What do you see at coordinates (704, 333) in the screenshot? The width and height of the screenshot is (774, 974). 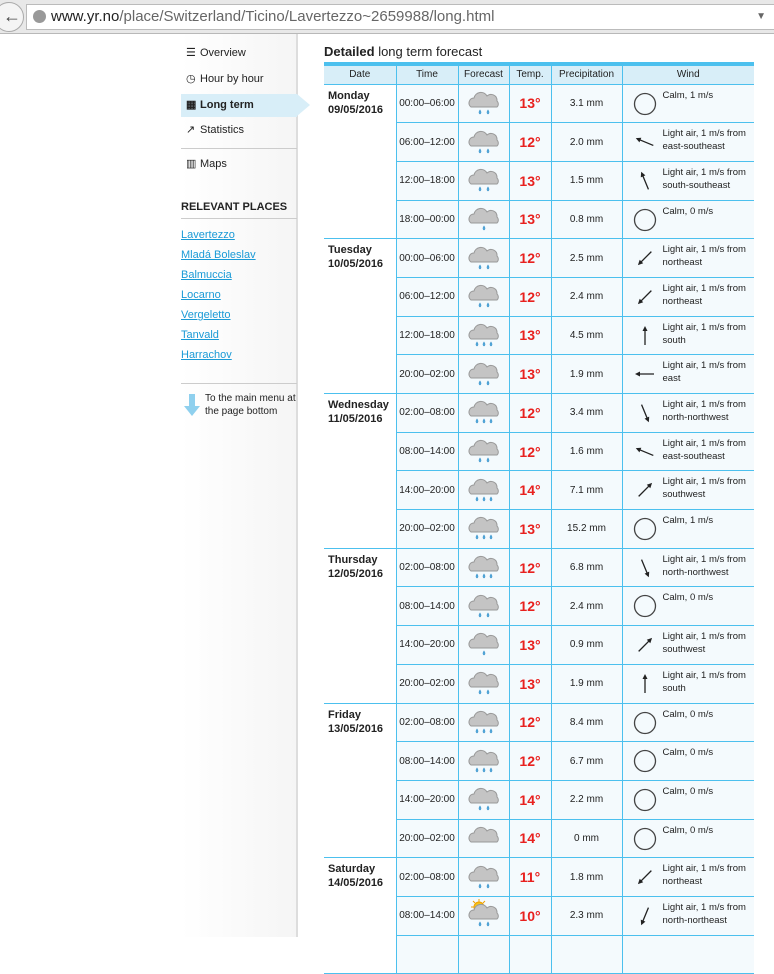 I see `wind-text: Light air, 1 m/s from south` at bounding box center [704, 333].